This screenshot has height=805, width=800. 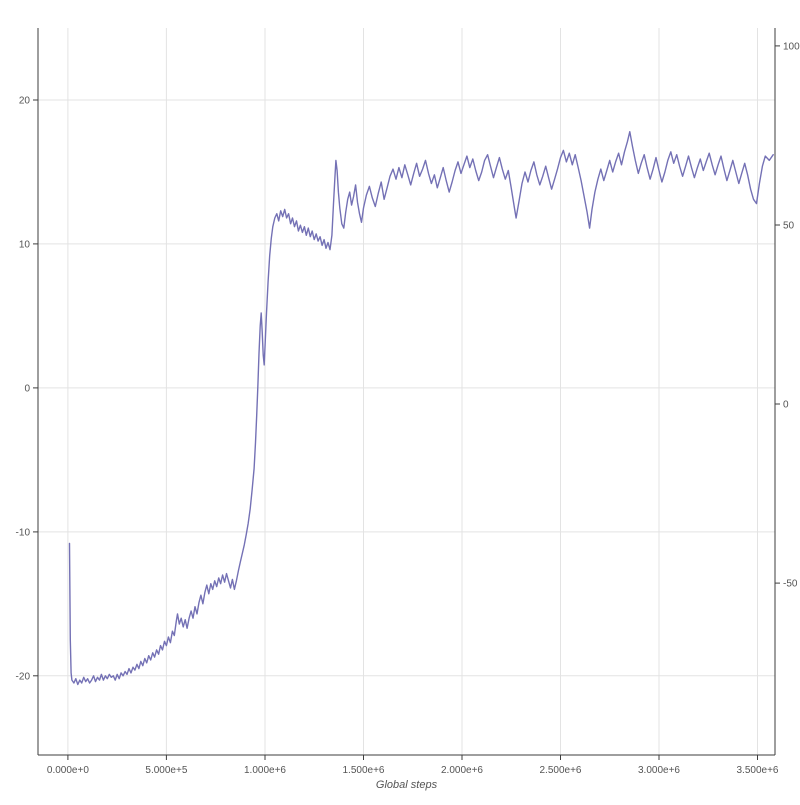 What do you see at coordinates (462, 770) in the screenshot?
I see `x-tick-label: 2.000e+6` at bounding box center [462, 770].